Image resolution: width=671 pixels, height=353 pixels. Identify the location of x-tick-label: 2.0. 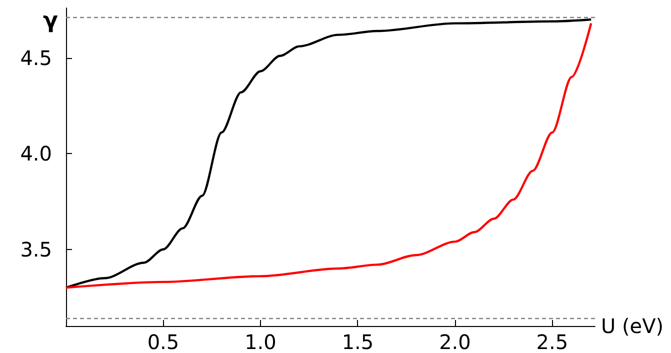
(455, 341).